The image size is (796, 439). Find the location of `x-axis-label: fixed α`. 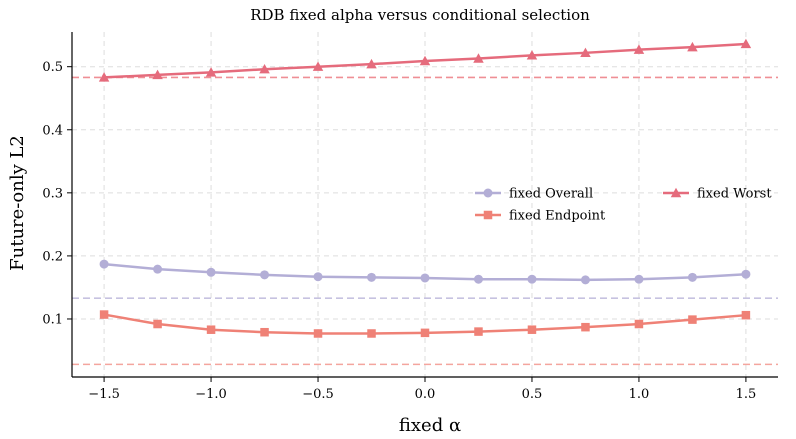

x-axis-label: fixed α is located at coordinates (430, 425).